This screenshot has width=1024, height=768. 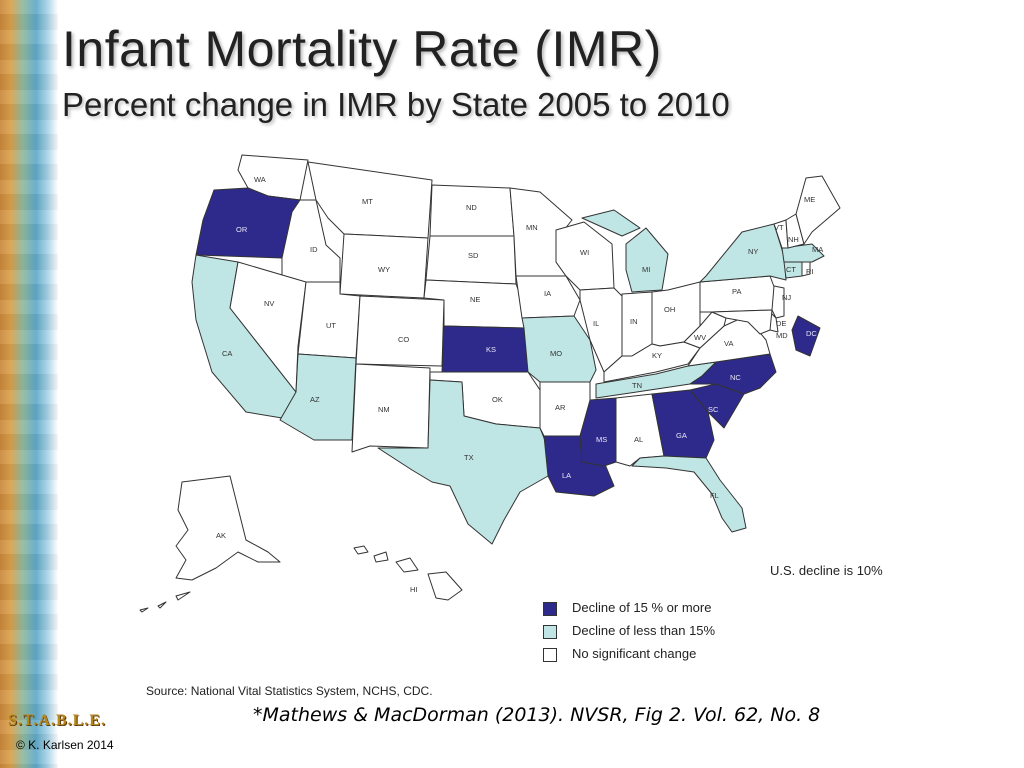 I want to click on svg-text: SC, so click(x=713, y=409).